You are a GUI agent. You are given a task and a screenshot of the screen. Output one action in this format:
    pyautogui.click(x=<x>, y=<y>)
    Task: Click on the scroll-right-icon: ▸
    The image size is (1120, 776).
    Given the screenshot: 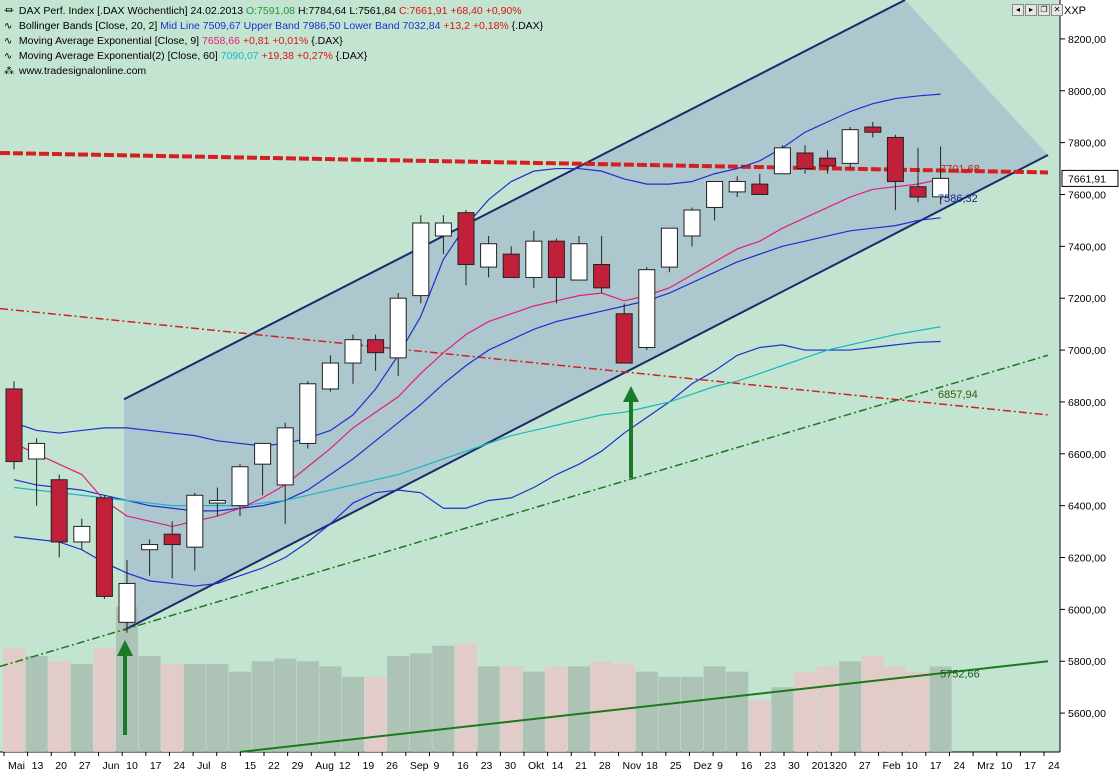 What is the action you would take?
    pyautogui.click(x=1031, y=10)
    